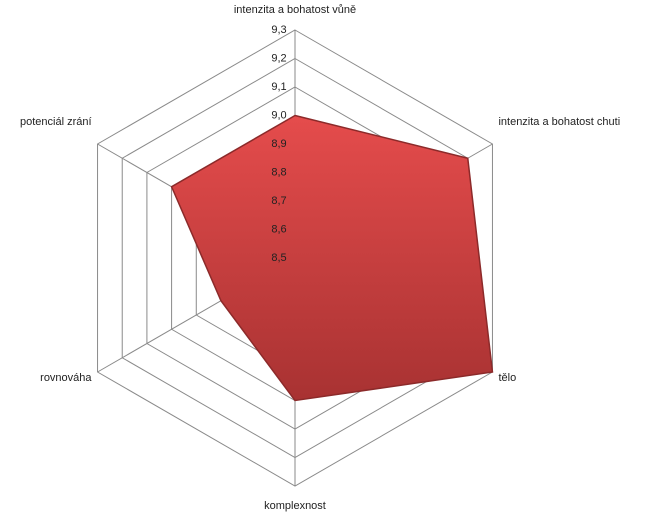 Image resolution: width=648 pixels, height=516 pixels. I want to click on tick-label: 9,0, so click(278, 115).